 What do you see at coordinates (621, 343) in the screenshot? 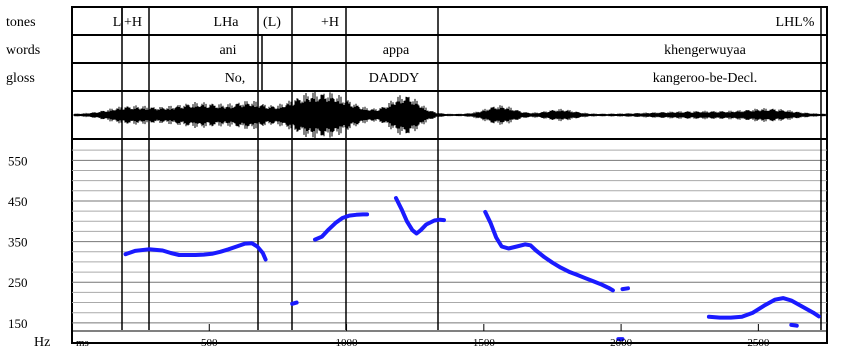
I see `time-tick-label: 2000` at bounding box center [621, 343].